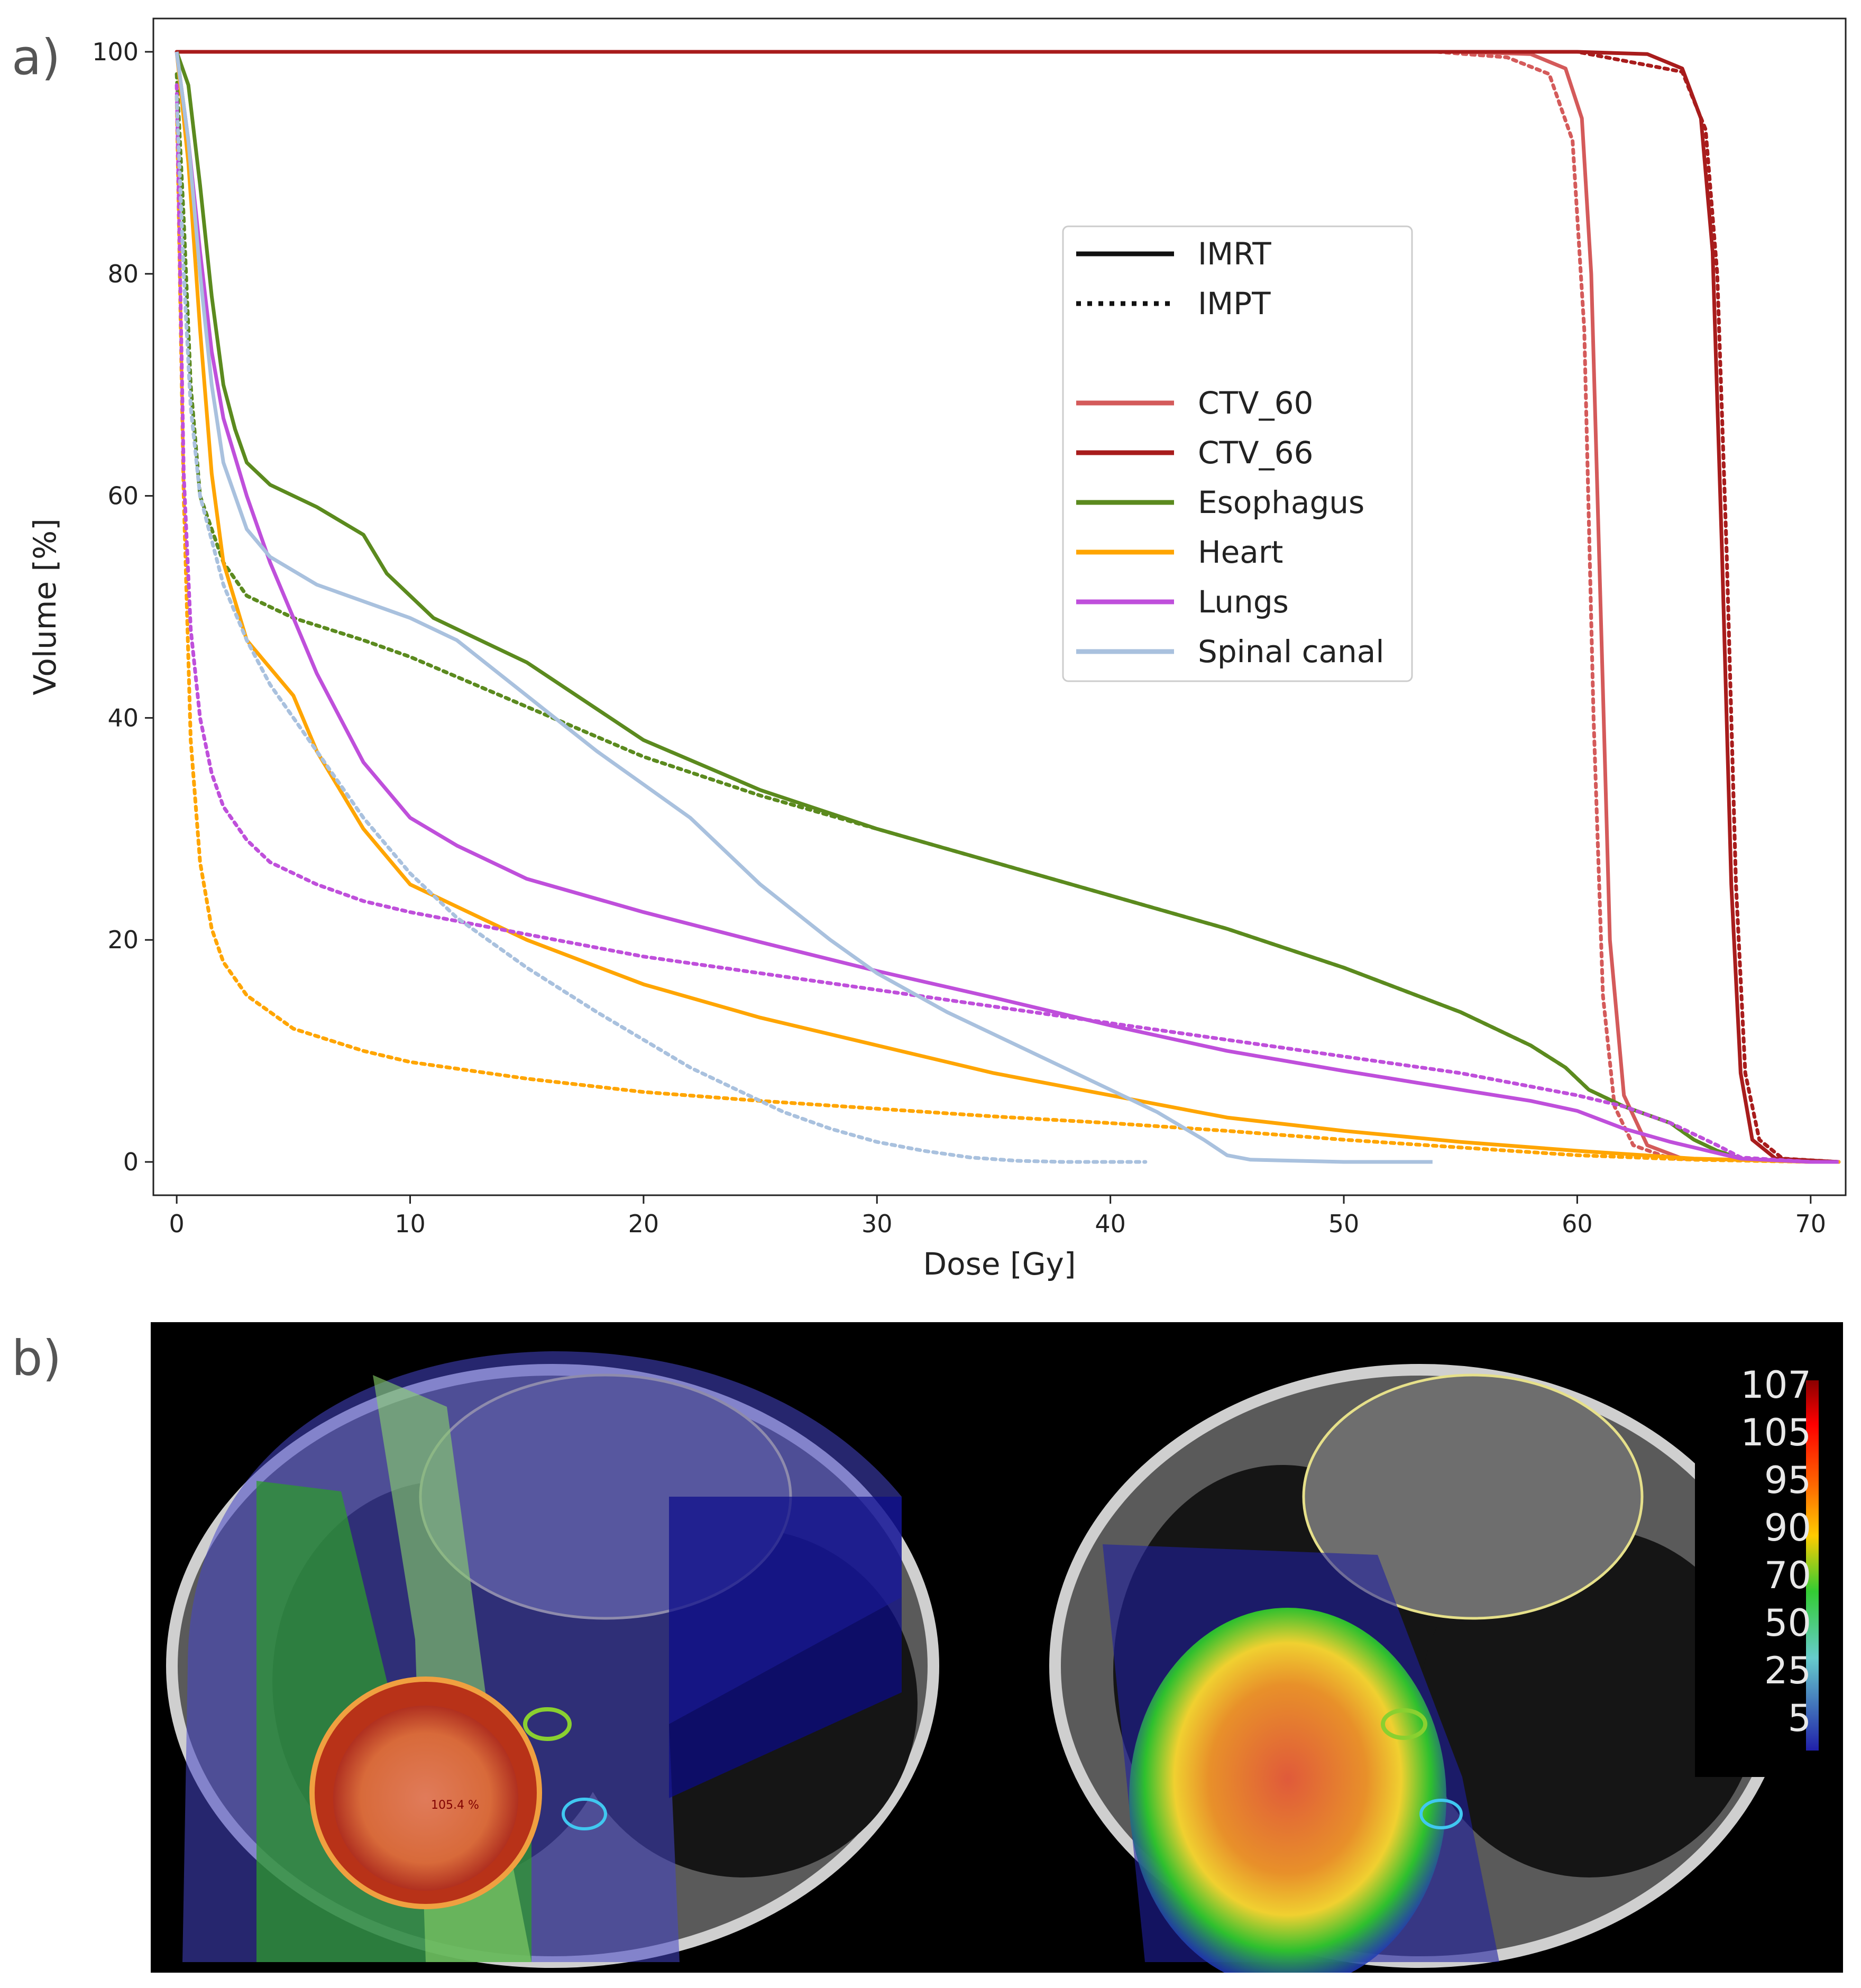 This screenshot has width=1861, height=1988. I want to click on legend-label-lungs: Lungs, so click(1243, 602).